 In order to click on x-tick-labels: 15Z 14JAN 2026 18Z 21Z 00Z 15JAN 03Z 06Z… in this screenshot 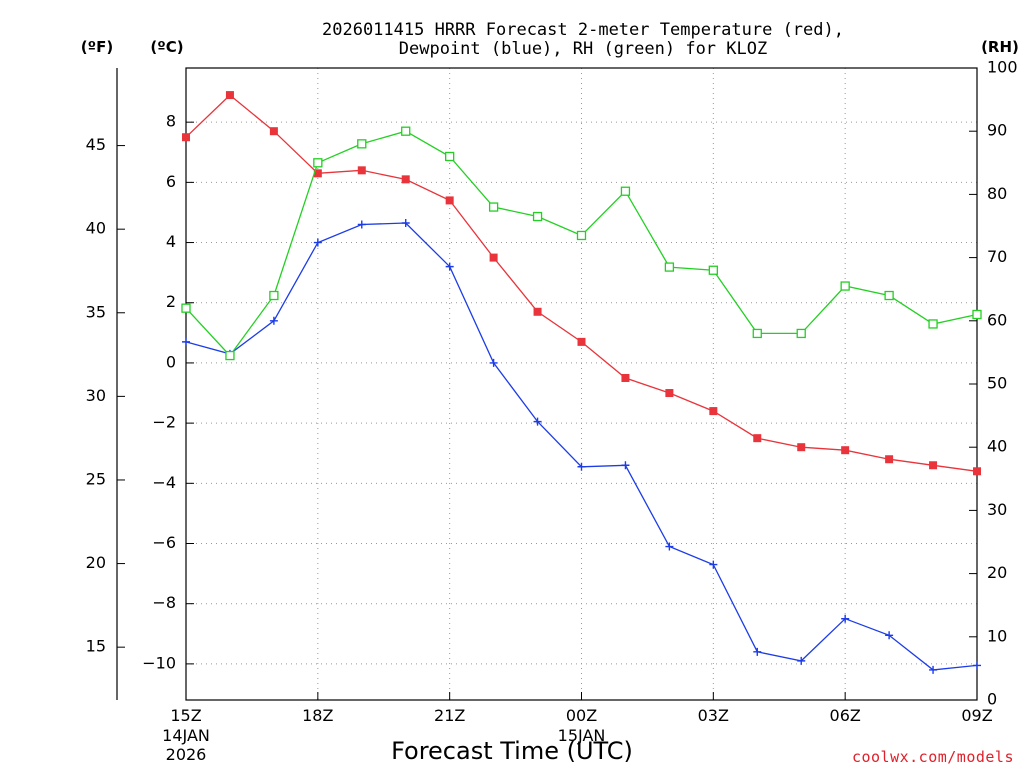, I will do `click(577, 735)`.